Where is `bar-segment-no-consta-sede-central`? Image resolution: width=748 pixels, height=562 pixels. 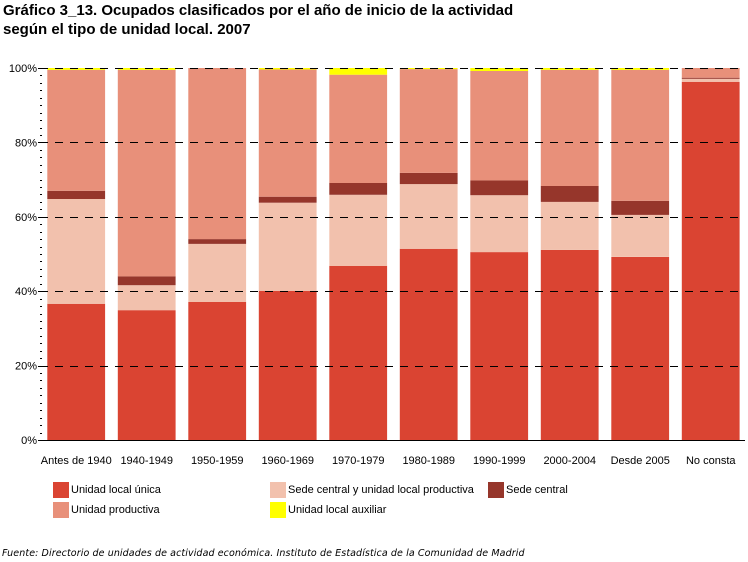 bar-segment-no-consta-sede-central is located at coordinates (710, 78).